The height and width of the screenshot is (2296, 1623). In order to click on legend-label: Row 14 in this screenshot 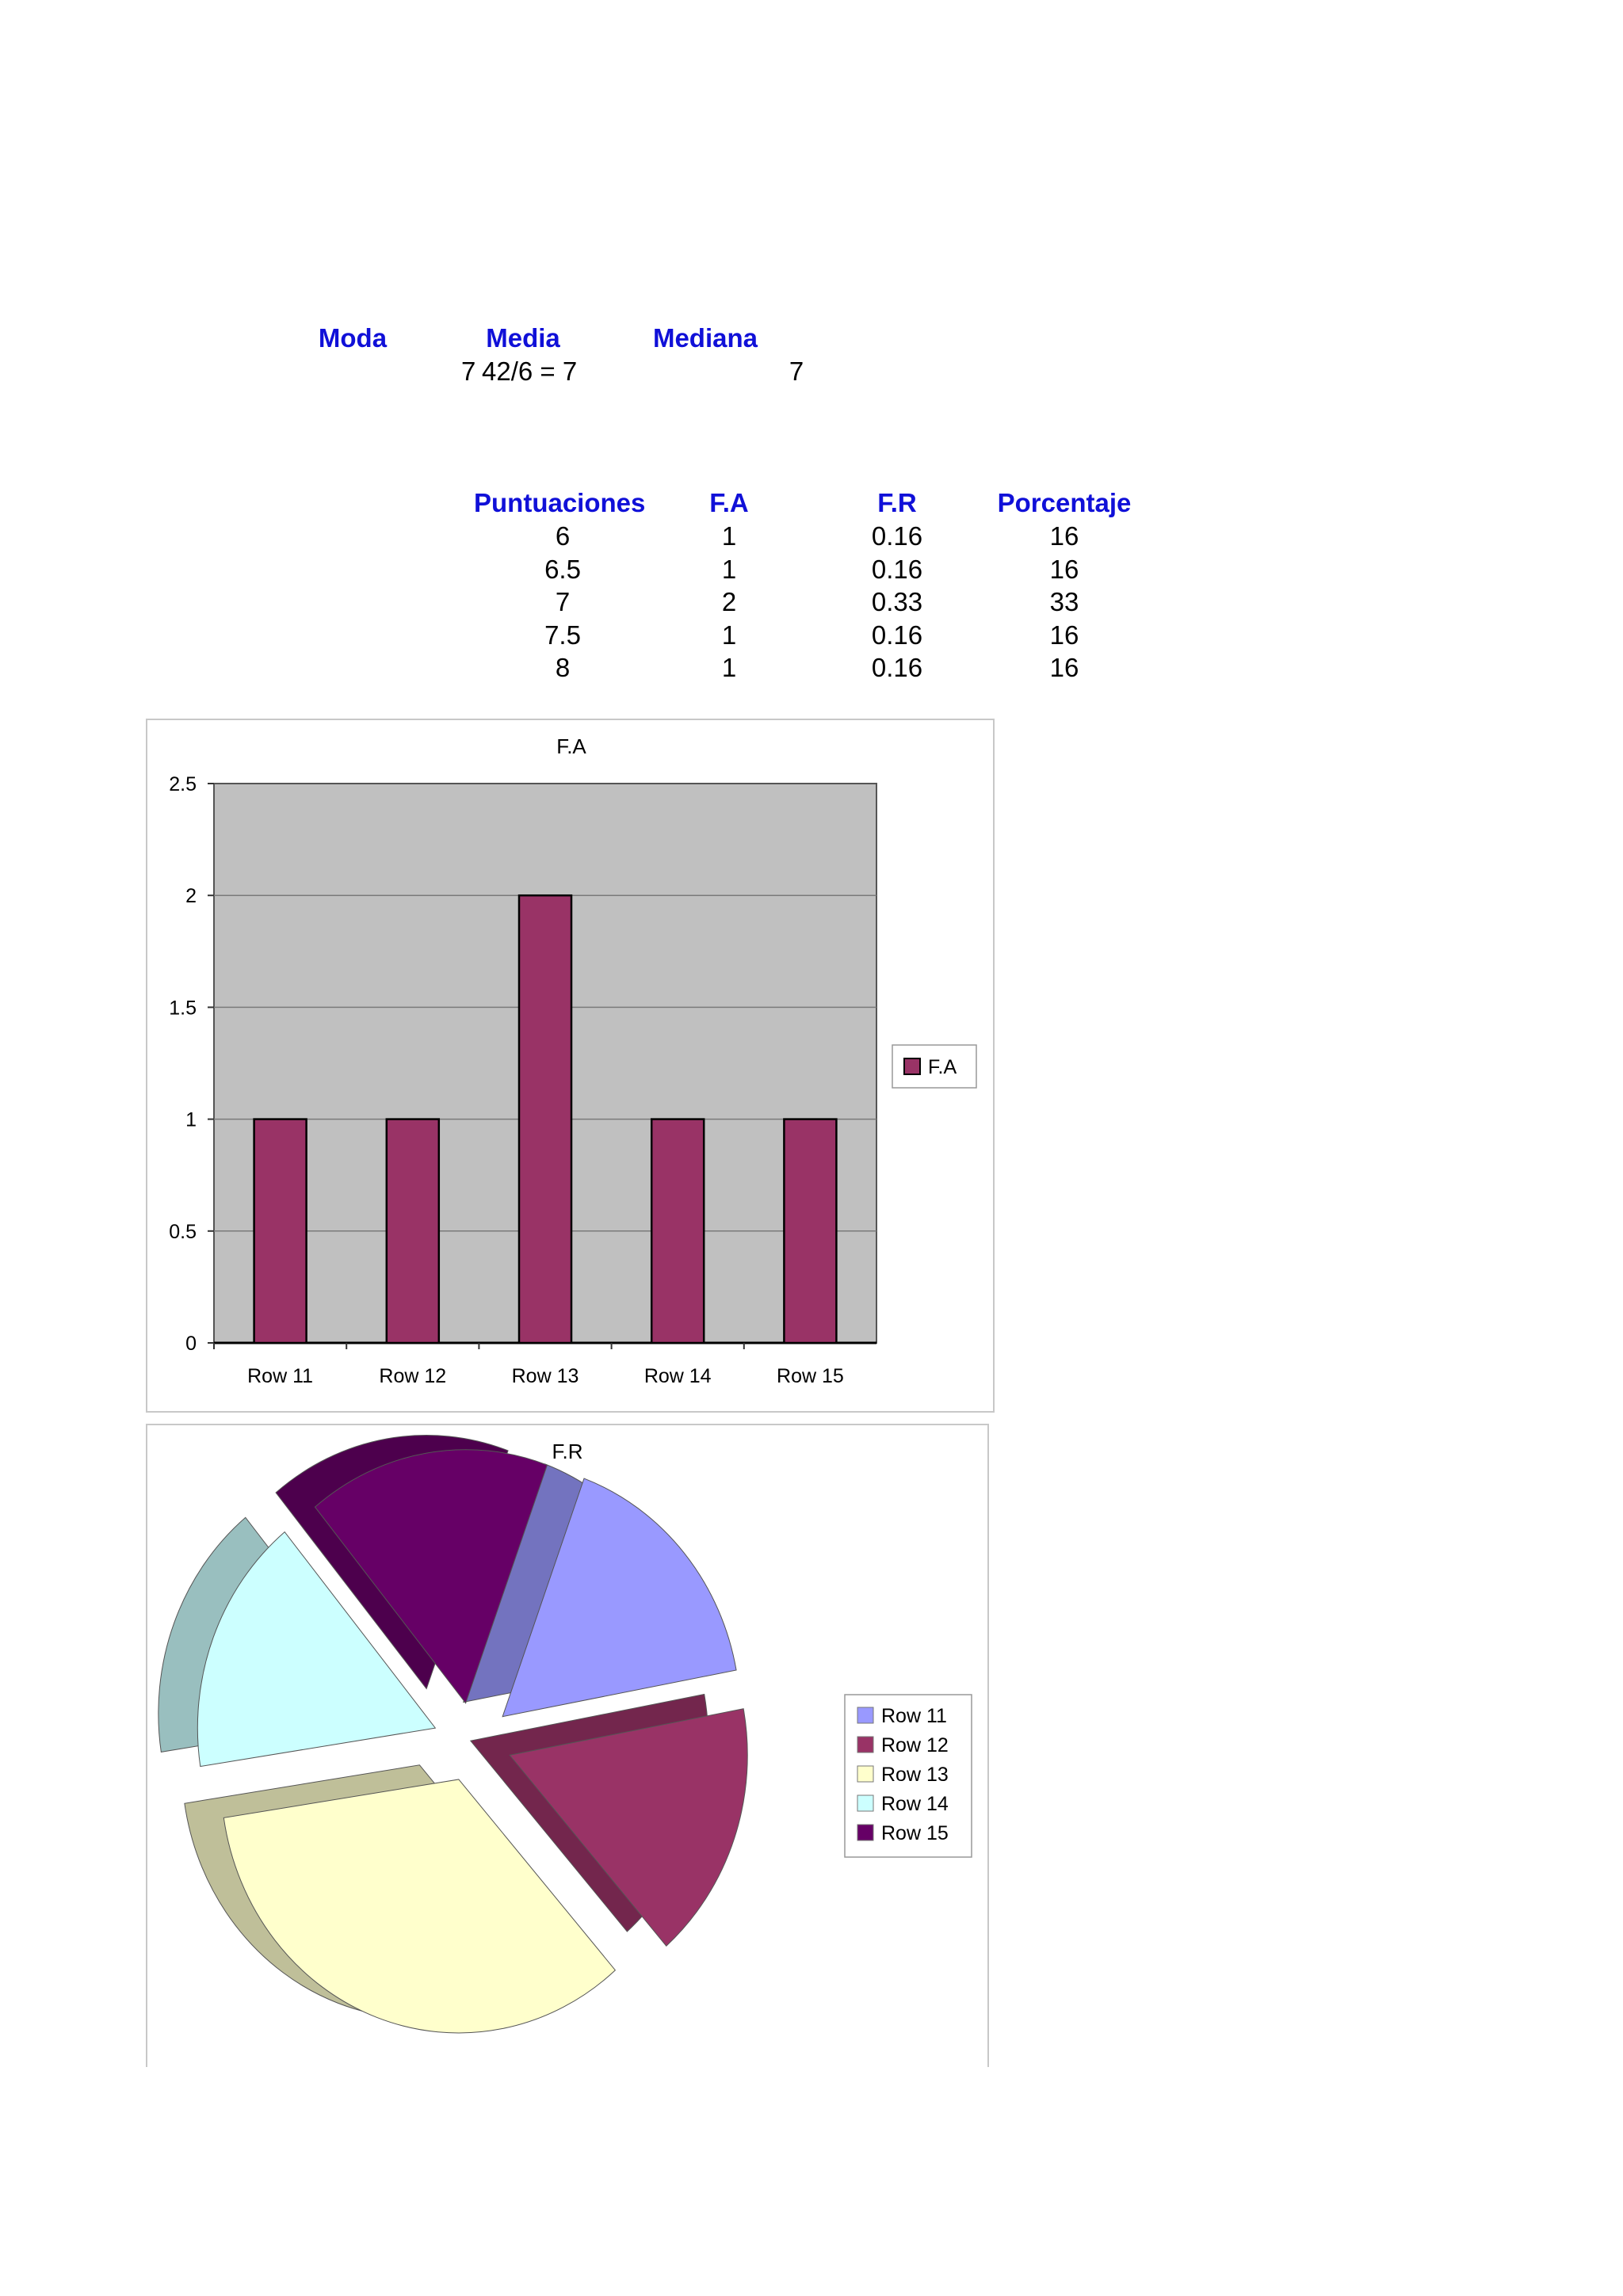, I will do `click(915, 1804)`.